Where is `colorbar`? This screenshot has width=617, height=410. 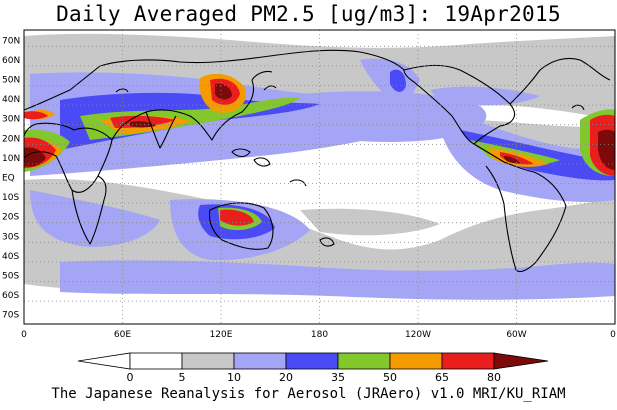
colorbar is located at coordinates (313, 361).